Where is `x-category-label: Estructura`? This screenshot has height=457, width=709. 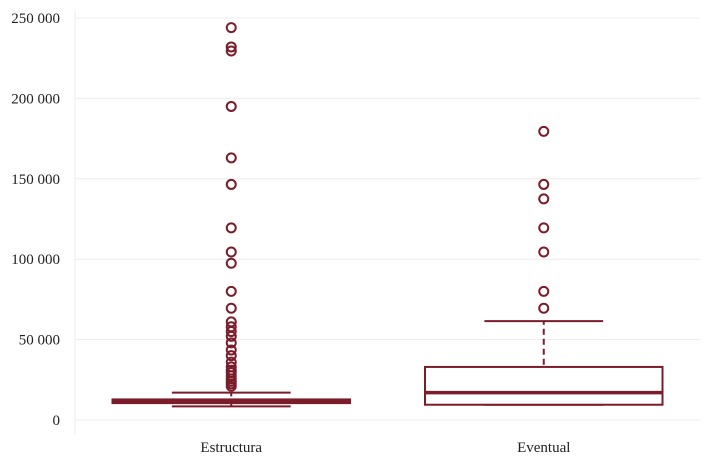 x-category-label: Estructura is located at coordinates (231, 448).